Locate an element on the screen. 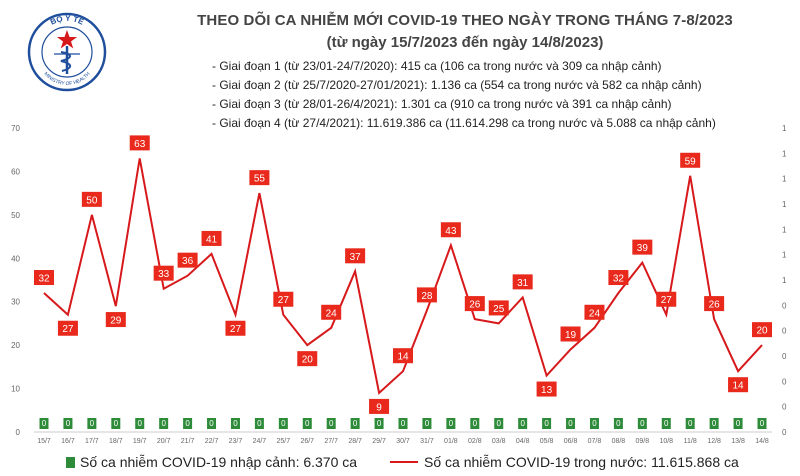 Image resolution: width=800 pixels, height=476 pixels. data-label-text: 50 is located at coordinates (92, 200).